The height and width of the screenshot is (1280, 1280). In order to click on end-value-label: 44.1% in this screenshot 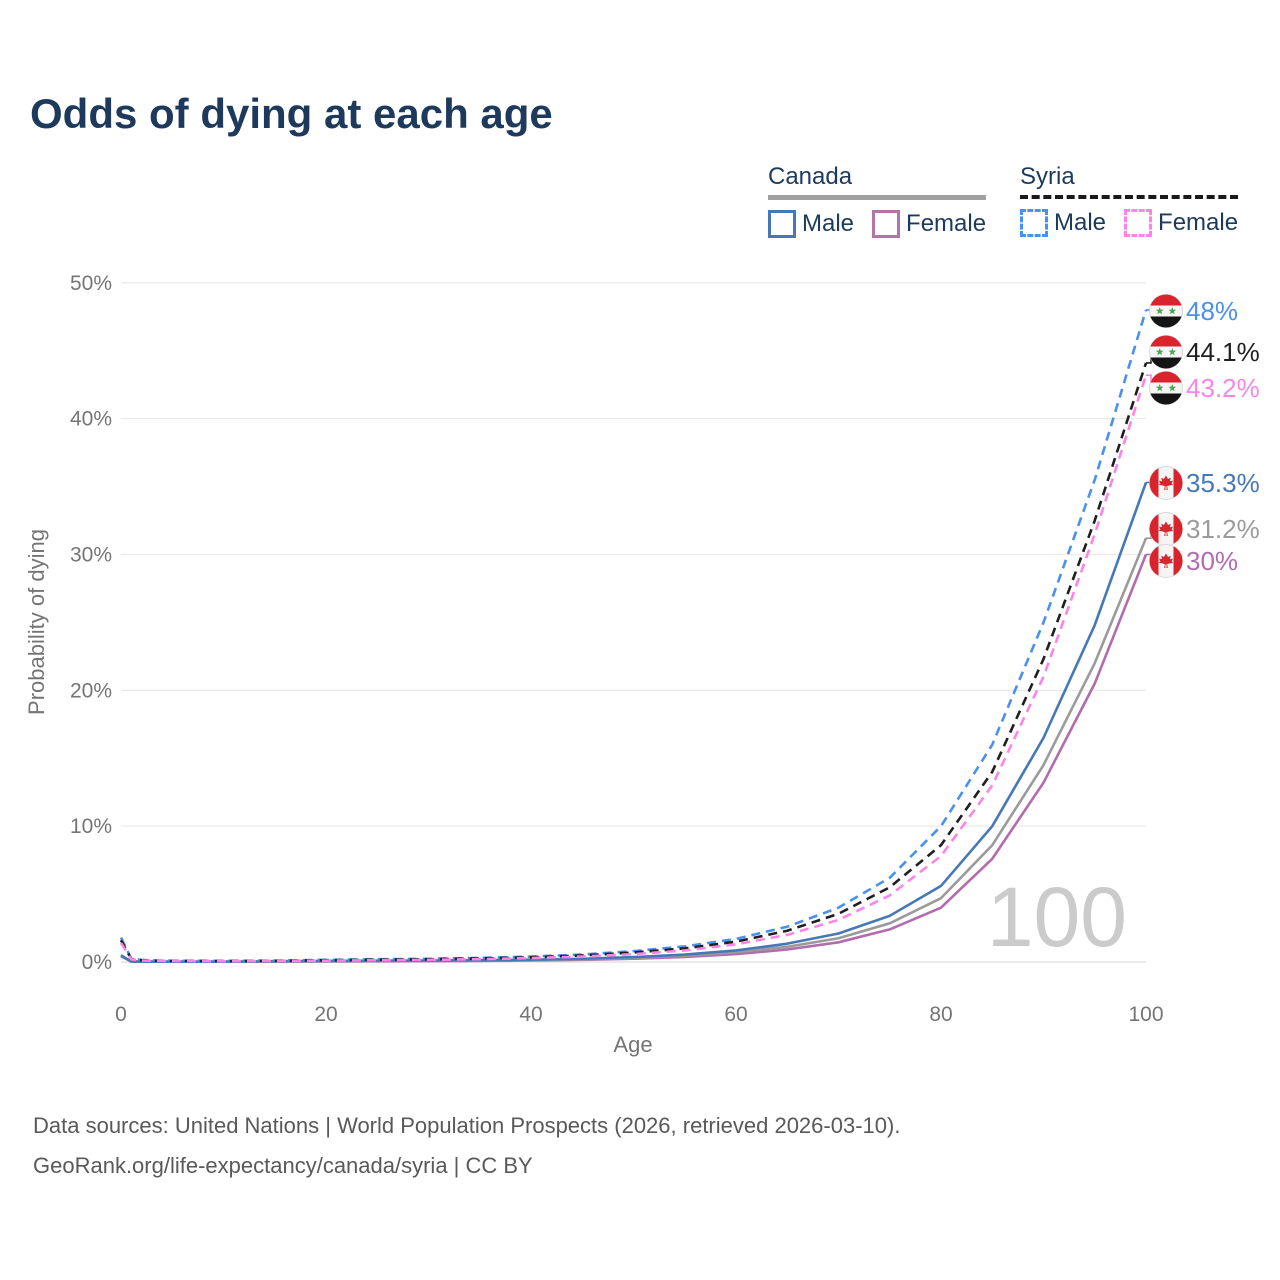, I will do `click(1223, 352)`.